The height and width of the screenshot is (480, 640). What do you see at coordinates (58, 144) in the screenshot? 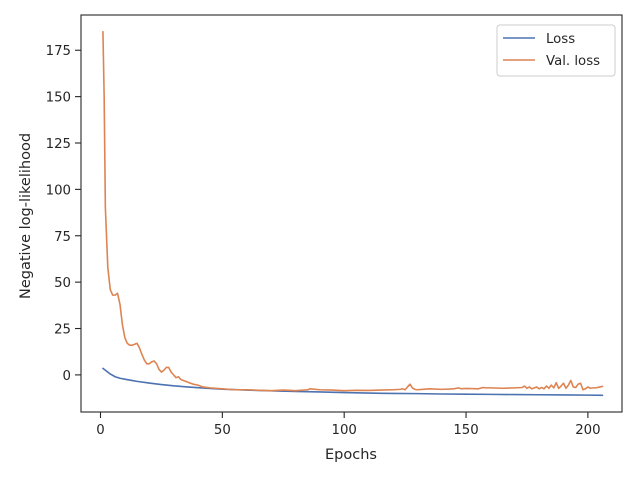
I see `y-tick-label: 125` at bounding box center [58, 144].